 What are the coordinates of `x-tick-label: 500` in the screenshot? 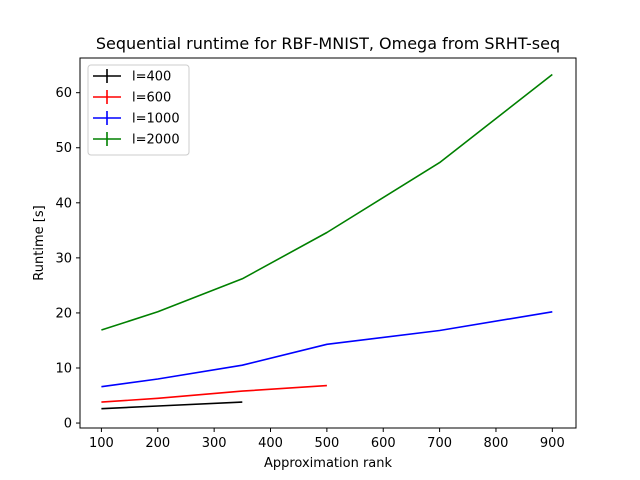 It's located at (326, 443).